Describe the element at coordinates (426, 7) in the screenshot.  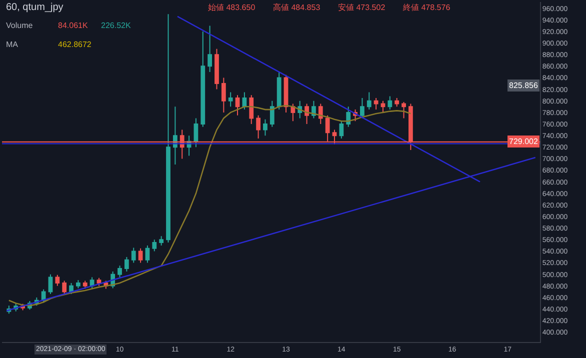
I see `annotation: 終値 478.576` at that location.